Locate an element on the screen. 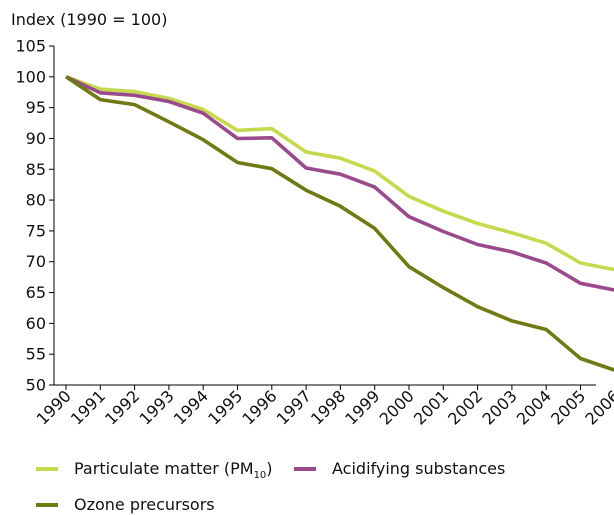 Image resolution: width=614 pixels, height=515 pixels. legend-item-acidifying-substances: Acidifying substances is located at coordinates (399, 468).